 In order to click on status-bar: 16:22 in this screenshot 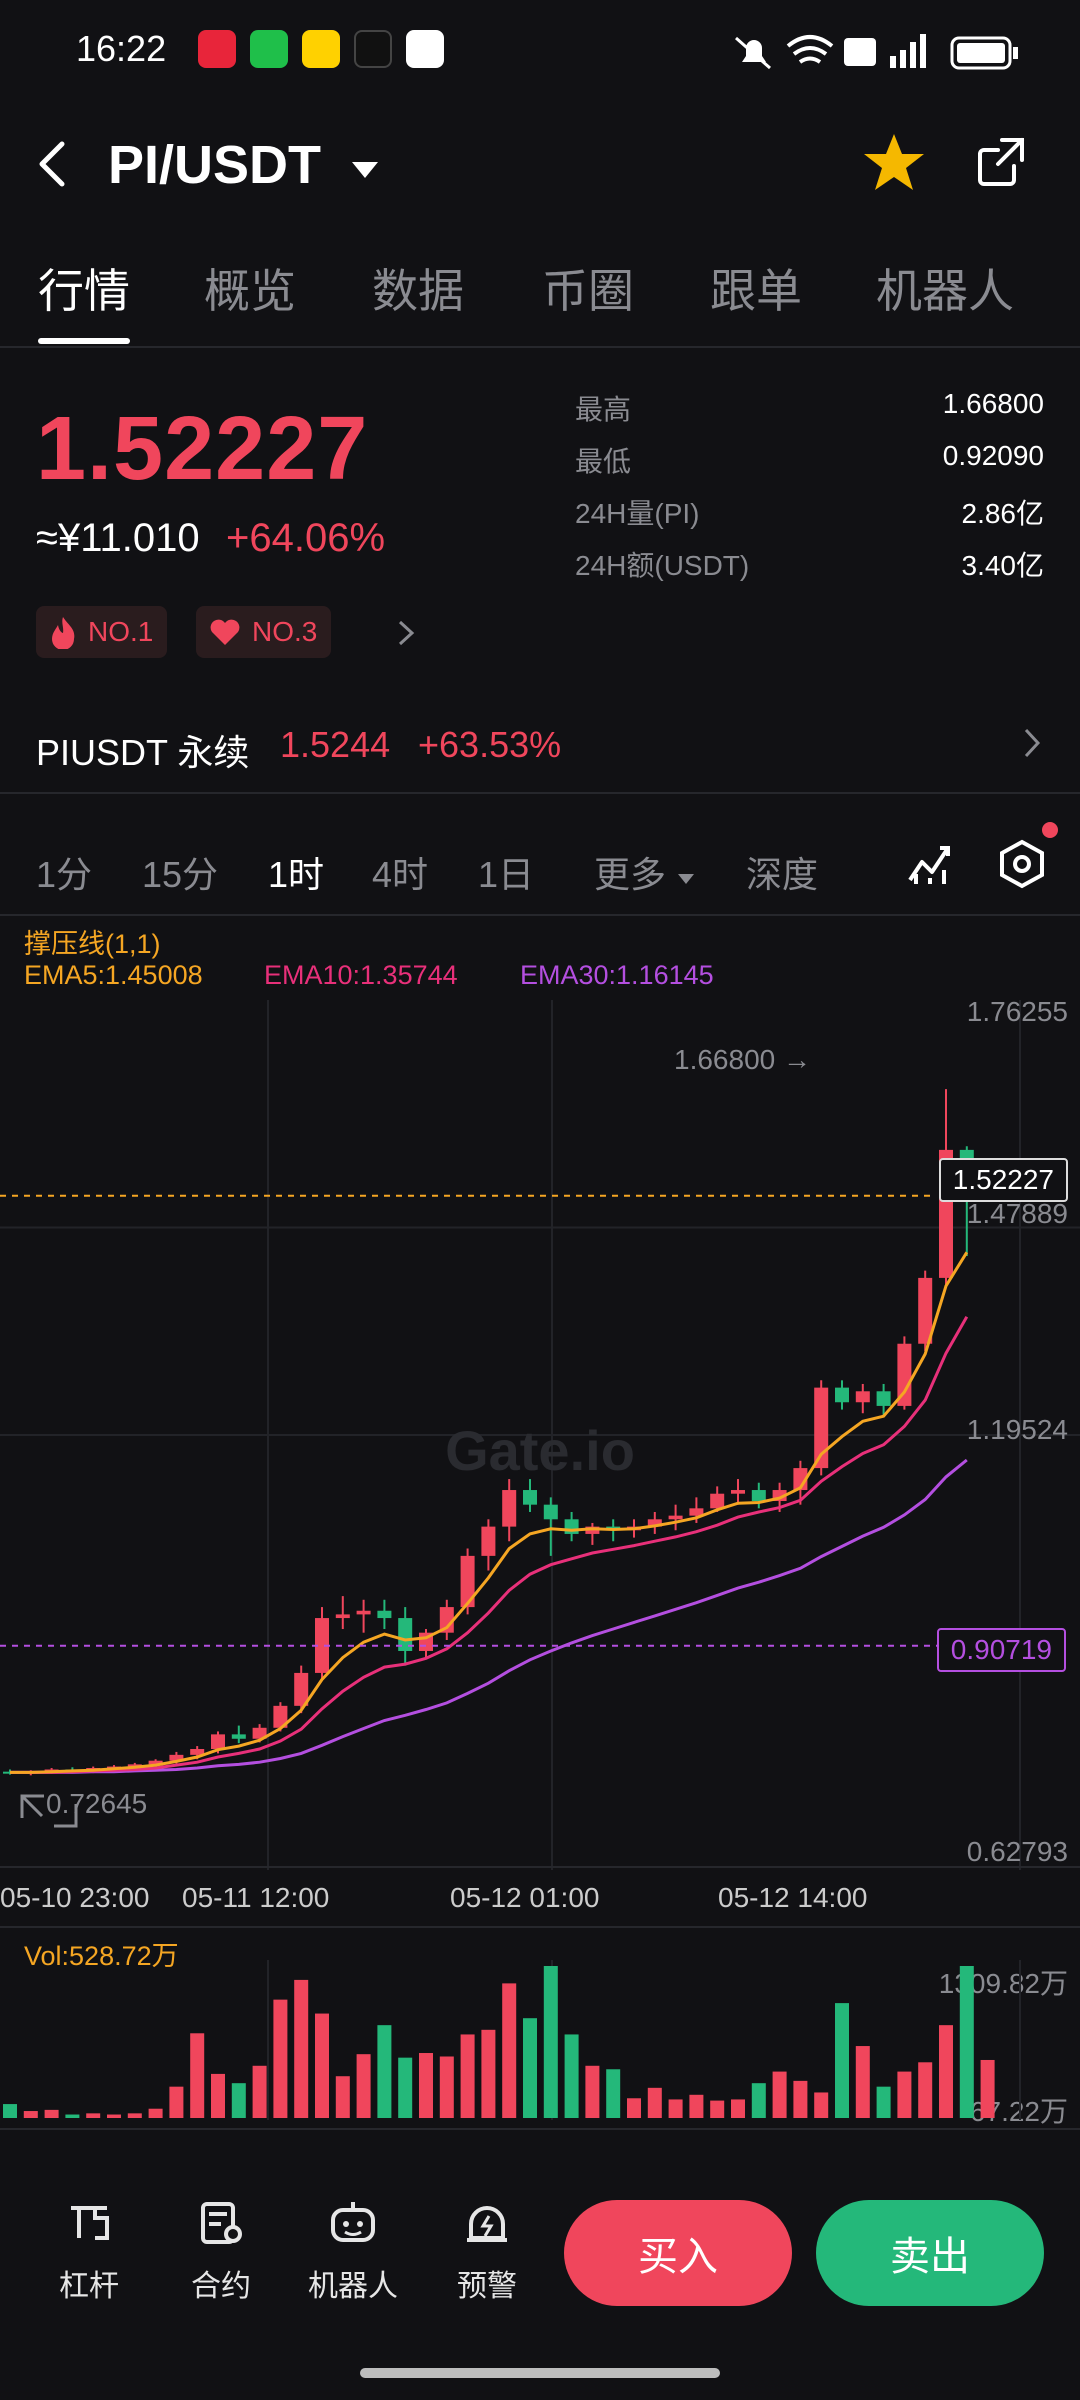, I will do `click(540, 50)`.